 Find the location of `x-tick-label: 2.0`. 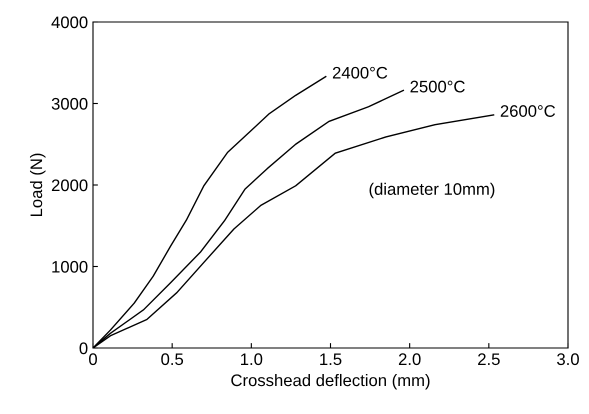

x-tick-label: 2.0 is located at coordinates (409, 359).